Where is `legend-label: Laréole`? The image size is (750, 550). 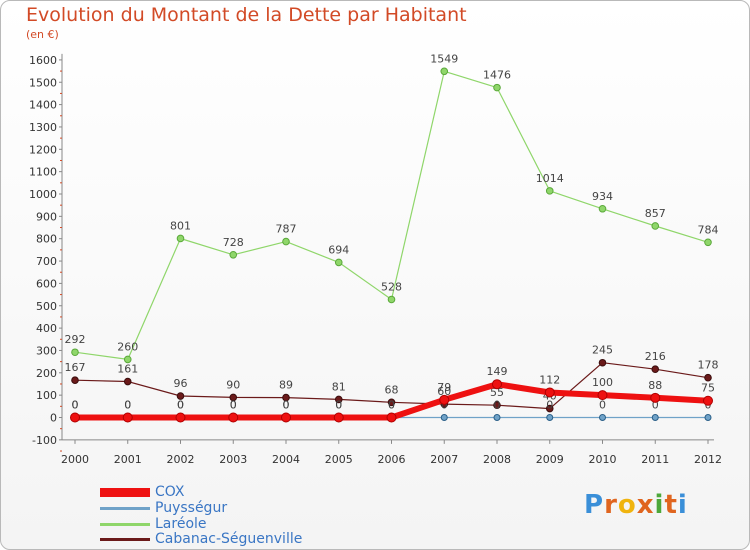
legend-label: Laréole is located at coordinates (181, 524).